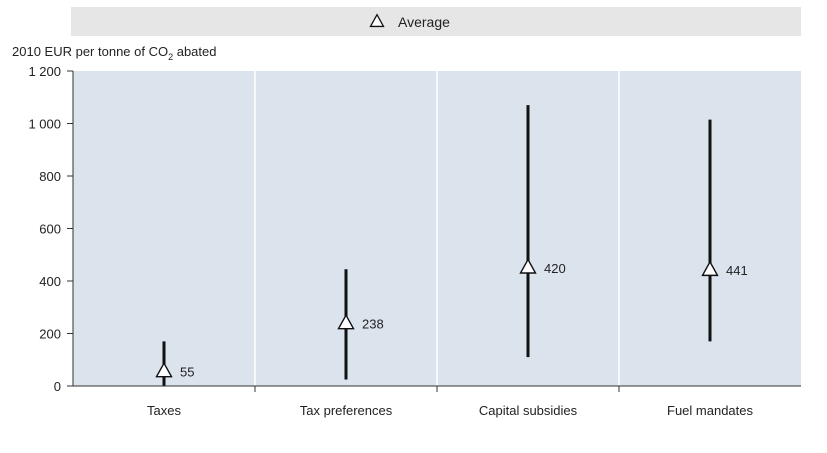 This screenshot has height=453, width=827. I want to click on y-tick-label: 1 000, so click(44, 124).